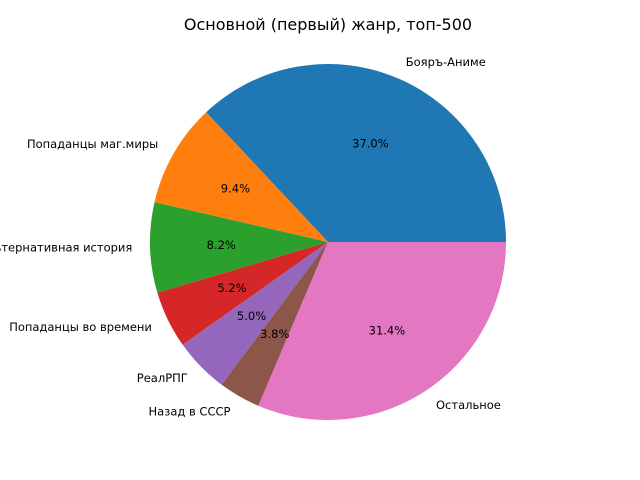 This screenshot has width=640, height=480. I want to click on slice-percent-2: 9.4%, so click(235, 188).